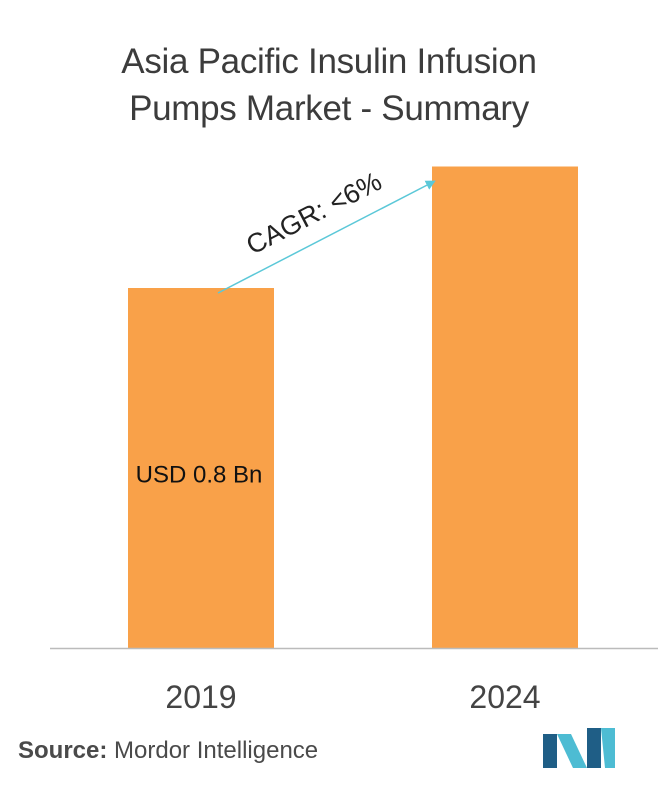 The image size is (658, 790). What do you see at coordinates (199, 474) in the screenshot?
I see `data-label-2019: USD 0.8 Bn` at bounding box center [199, 474].